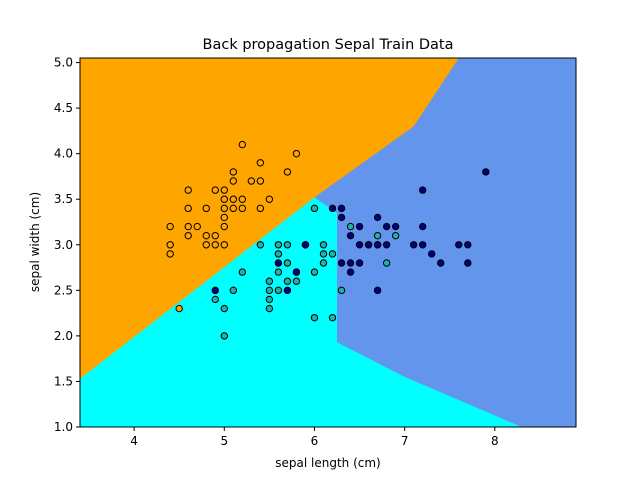 This screenshot has width=640, height=480. What do you see at coordinates (63, 427) in the screenshot?
I see `y-tick-label: 1.0` at bounding box center [63, 427].